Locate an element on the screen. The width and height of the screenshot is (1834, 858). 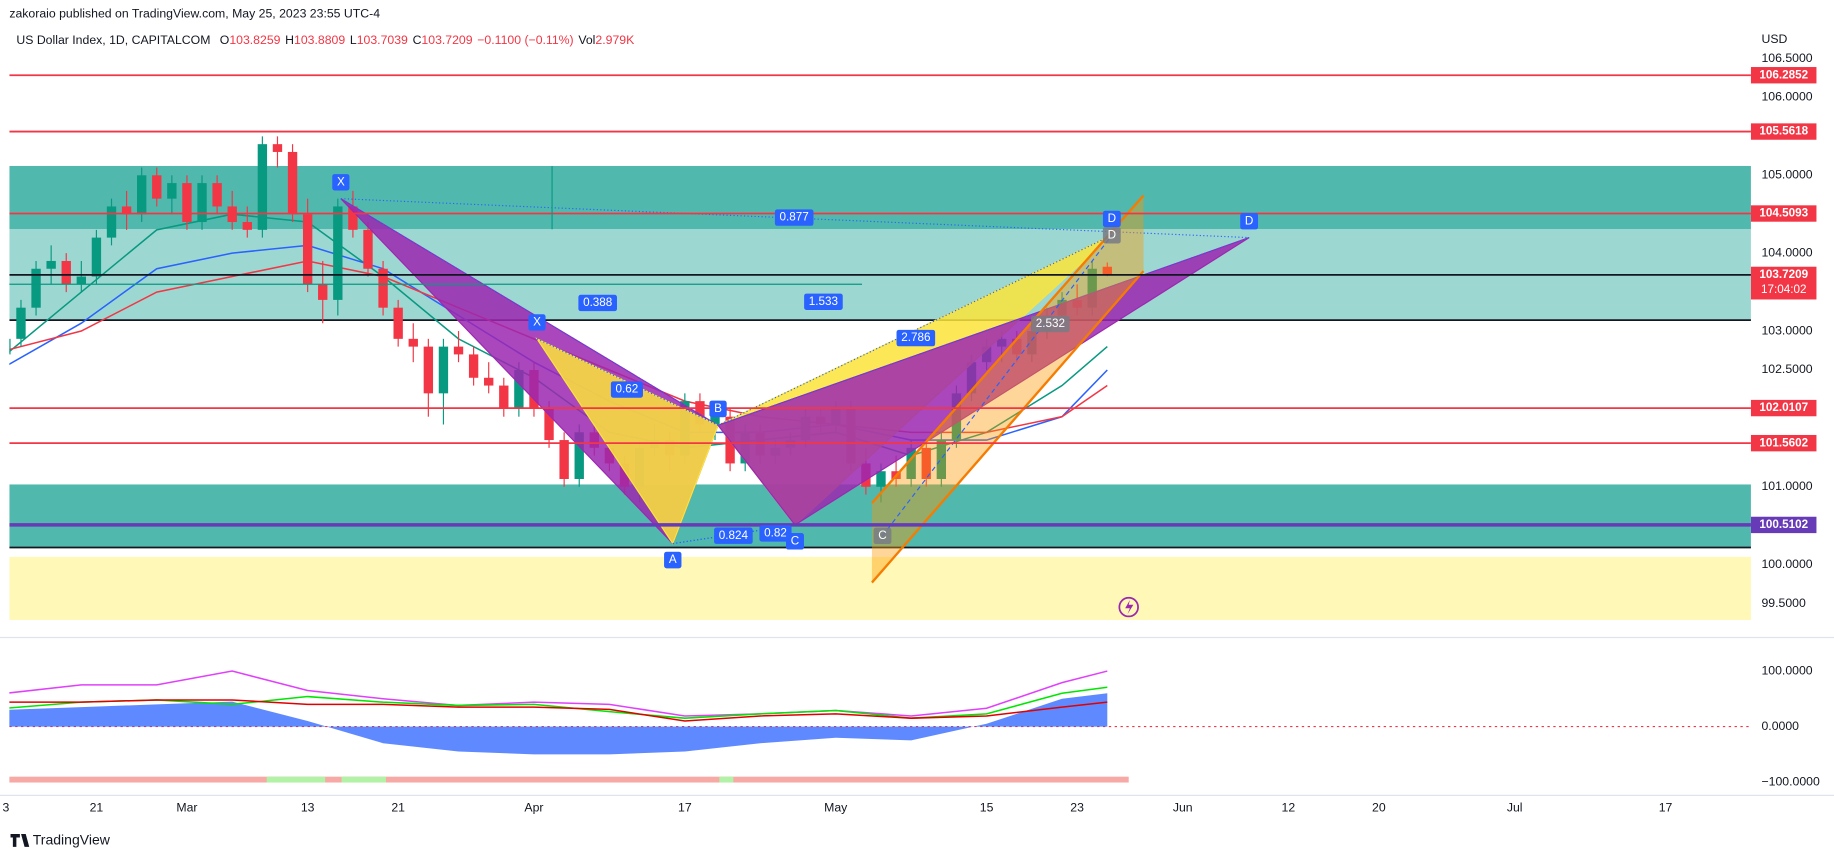
ratio-label: 2.786 is located at coordinates (915, 337).